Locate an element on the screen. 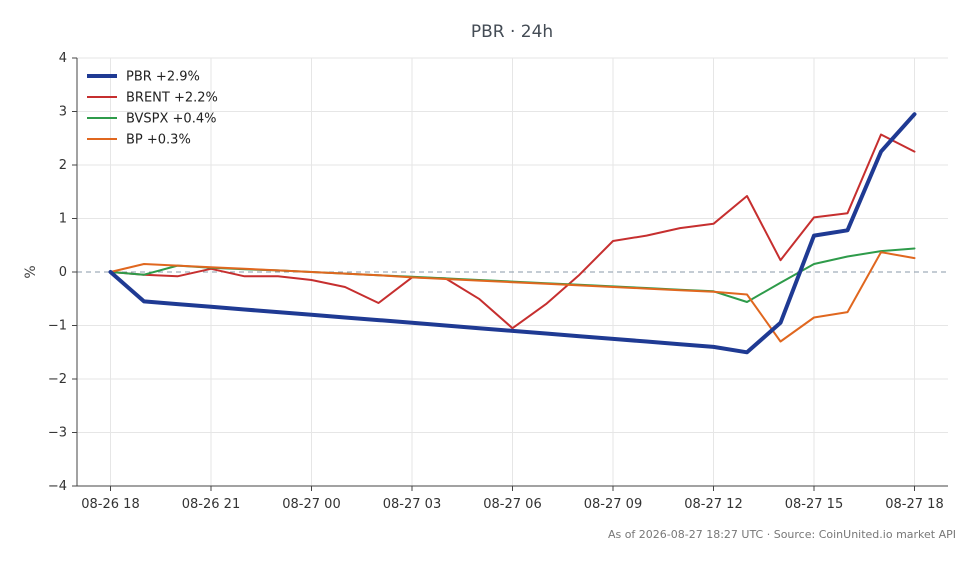 The width and height of the screenshot is (980, 564). y-tick-label: −2 is located at coordinates (57, 379).